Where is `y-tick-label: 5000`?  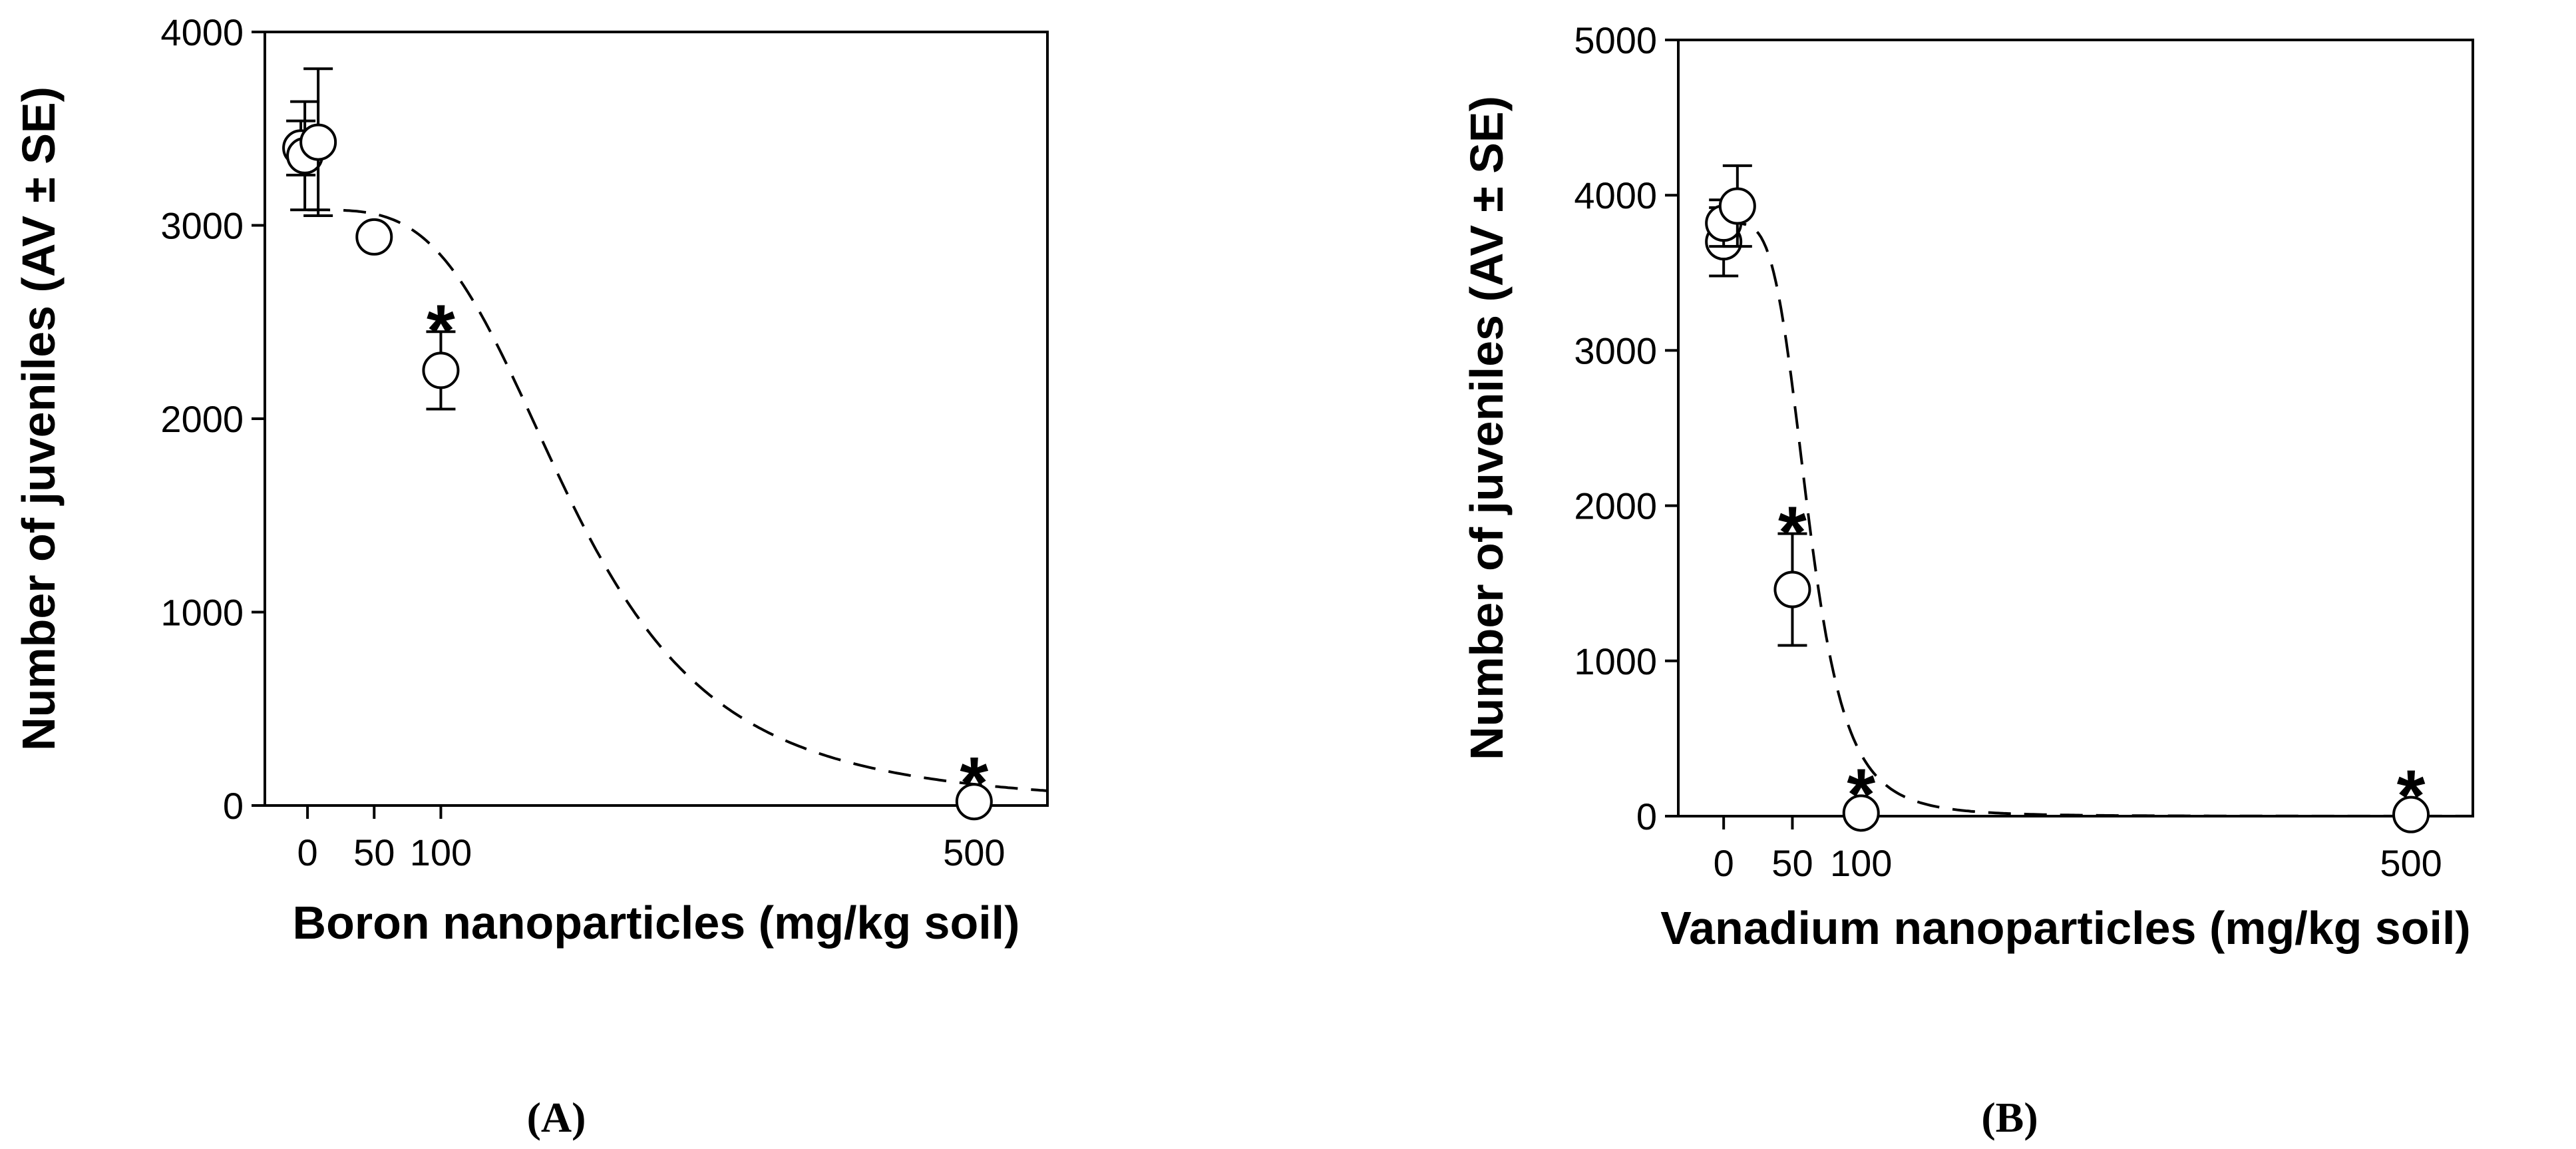
y-tick-label: 5000 is located at coordinates (1615, 40).